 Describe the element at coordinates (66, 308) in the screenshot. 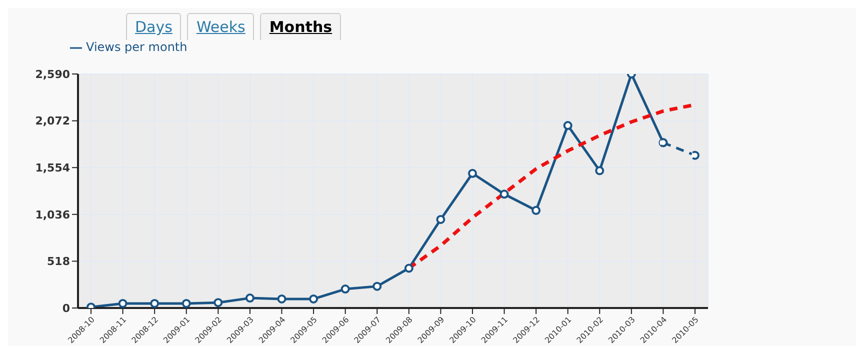

I see `y-tick-label: 0` at that location.